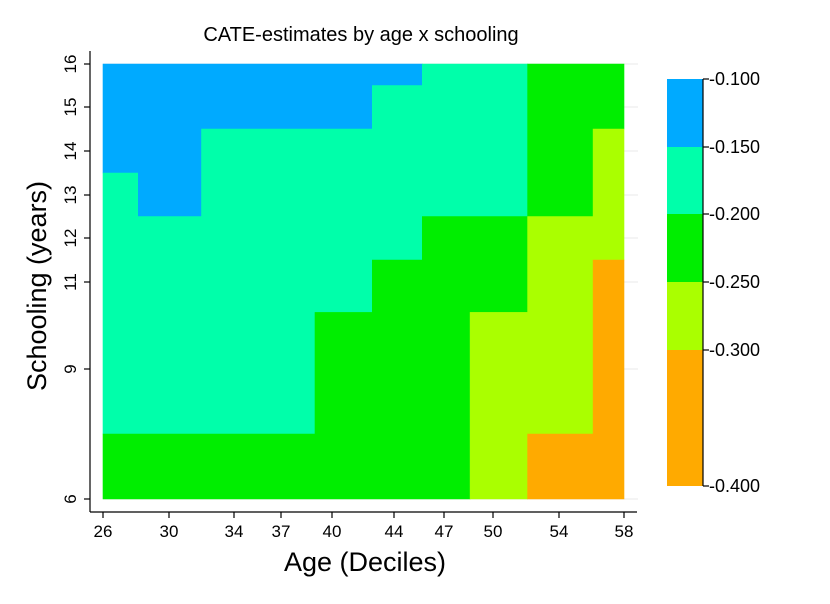 This screenshot has height=604, width=830. What do you see at coordinates (734, 350) in the screenshot?
I see `legend-label: -0.300` at bounding box center [734, 350].